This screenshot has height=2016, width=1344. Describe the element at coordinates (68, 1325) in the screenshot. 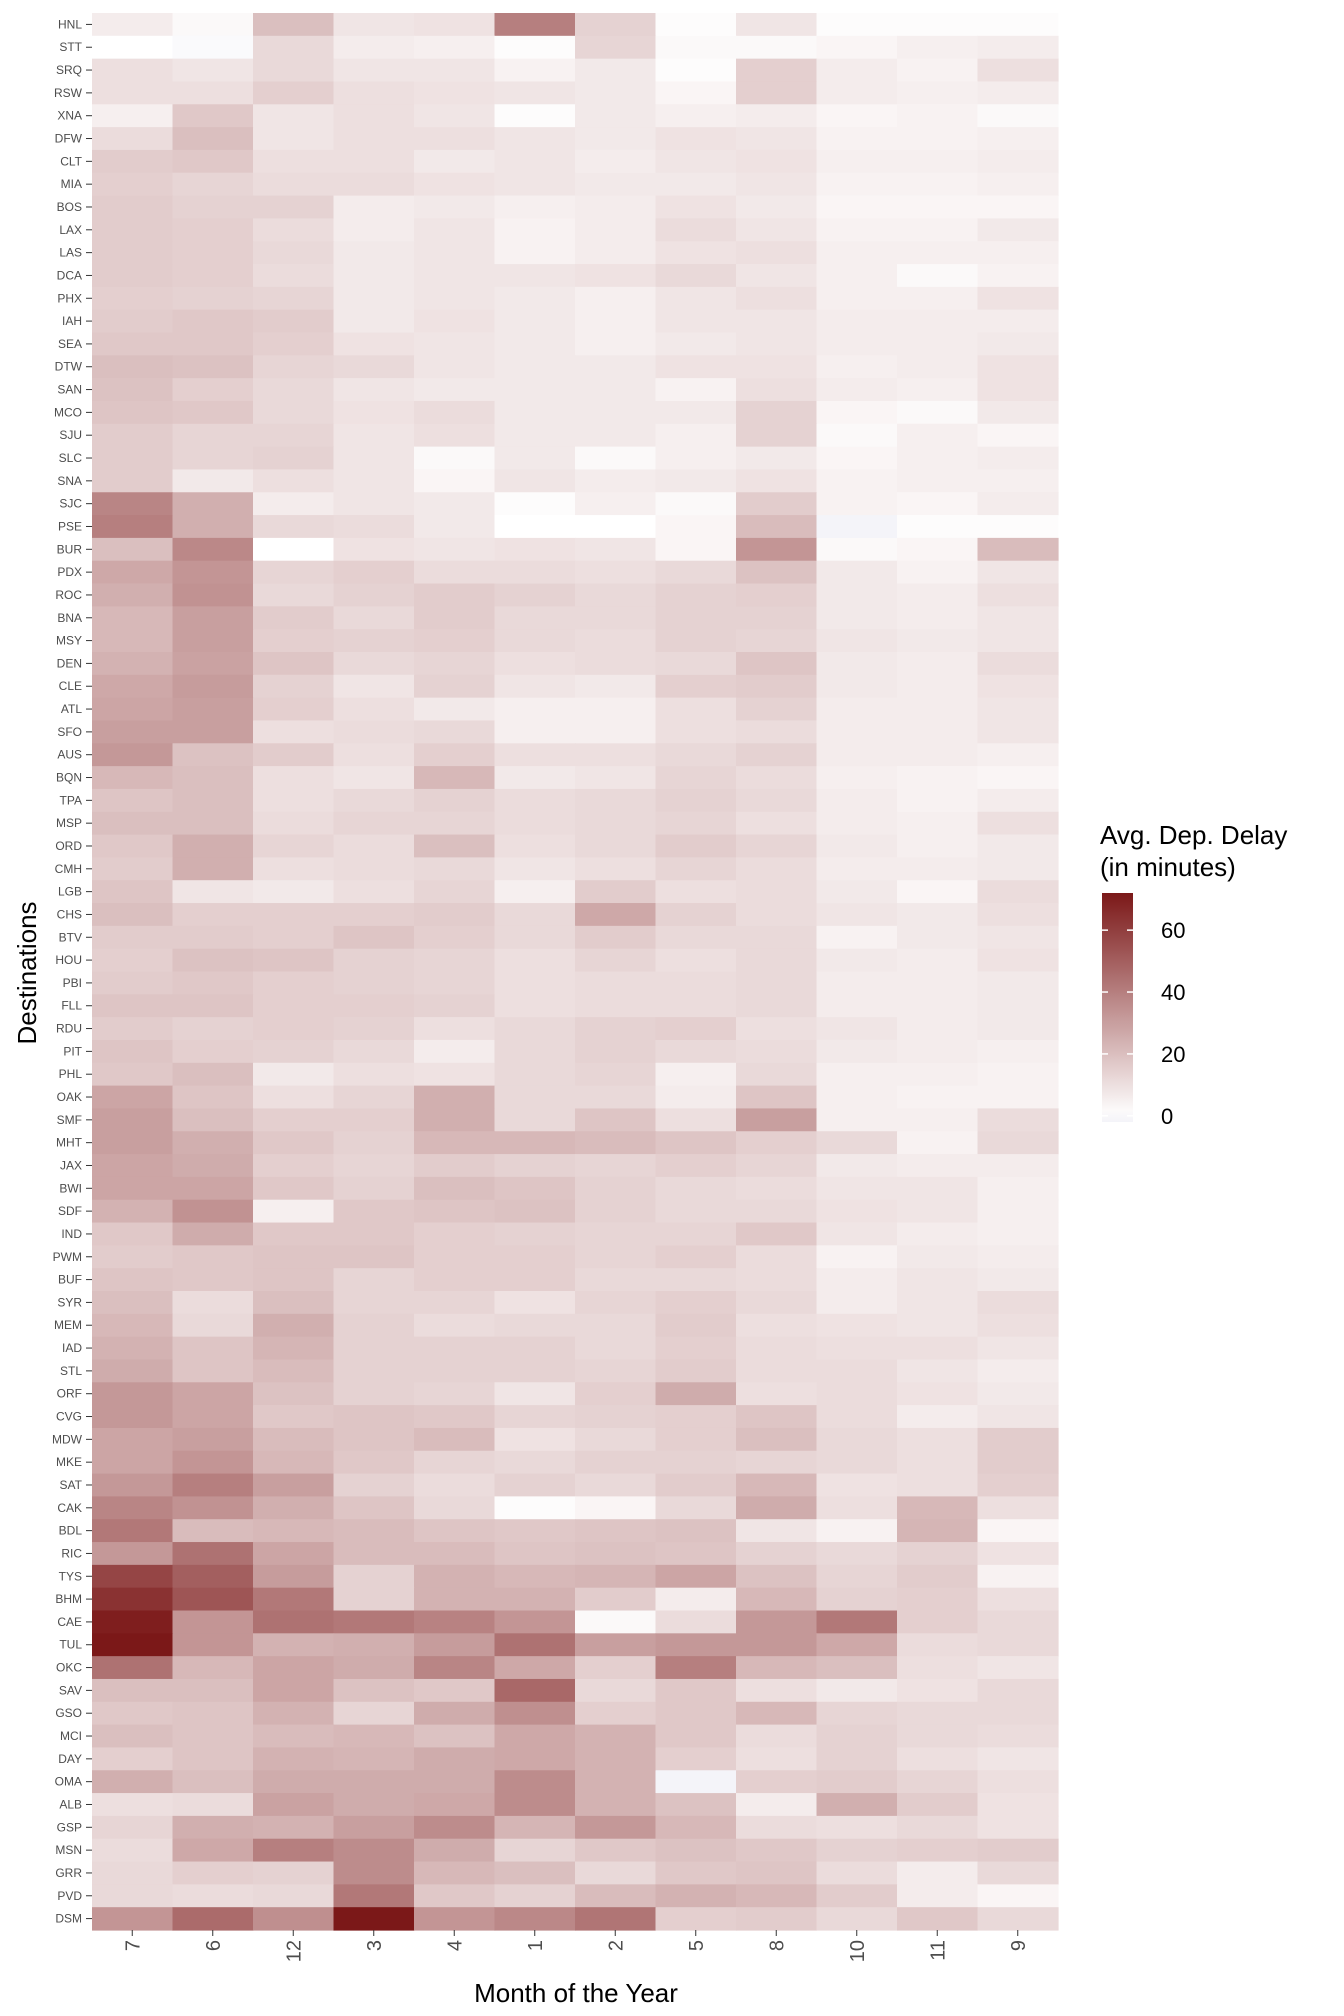

I see `y-tick-label-mem: MEM` at that location.